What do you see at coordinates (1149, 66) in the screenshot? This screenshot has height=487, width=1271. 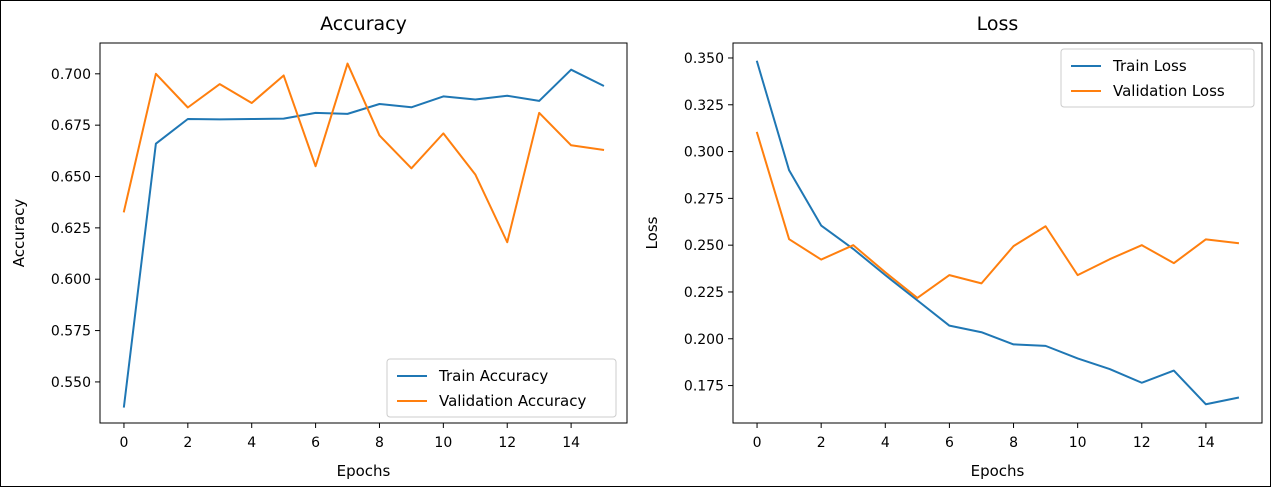 I see `legend-label: Train Loss` at bounding box center [1149, 66].